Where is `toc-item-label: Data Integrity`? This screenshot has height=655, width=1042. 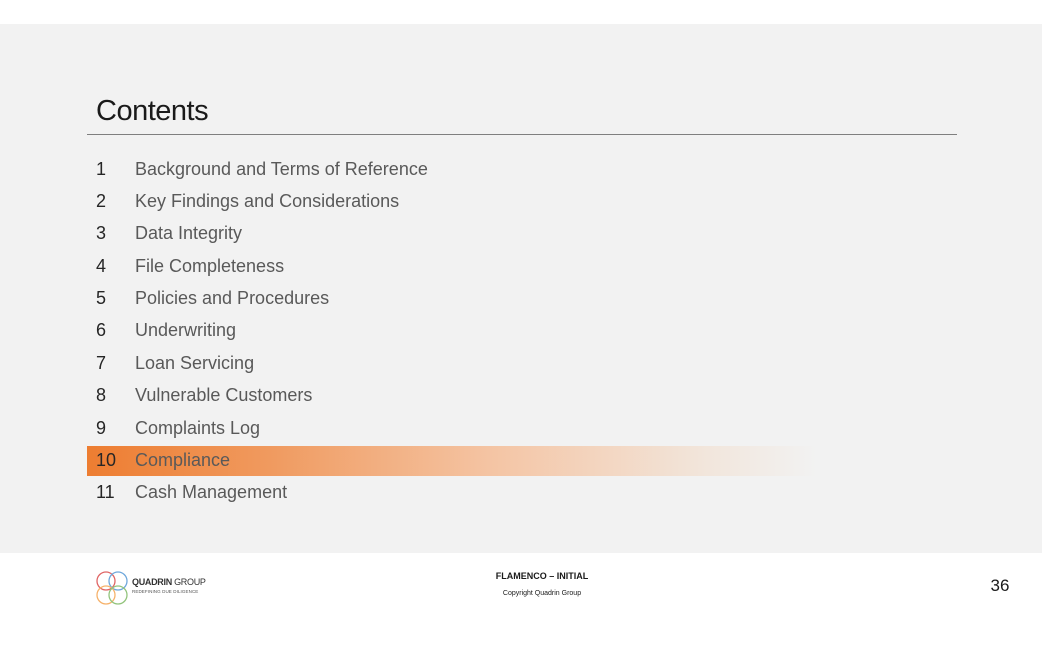
toc-item-label: Data Integrity is located at coordinates (189, 233).